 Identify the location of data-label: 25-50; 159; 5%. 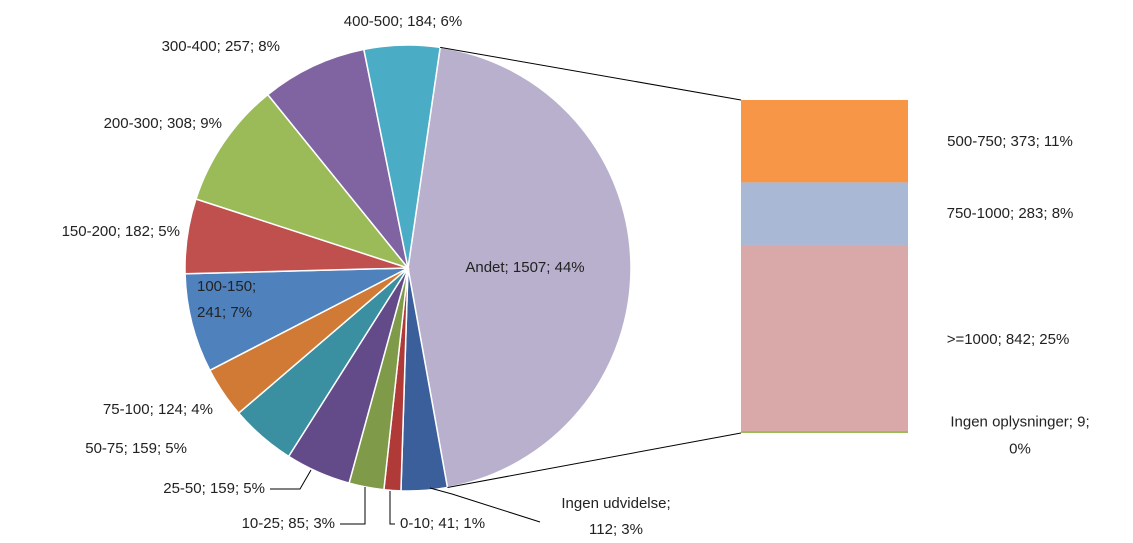
(214, 488).